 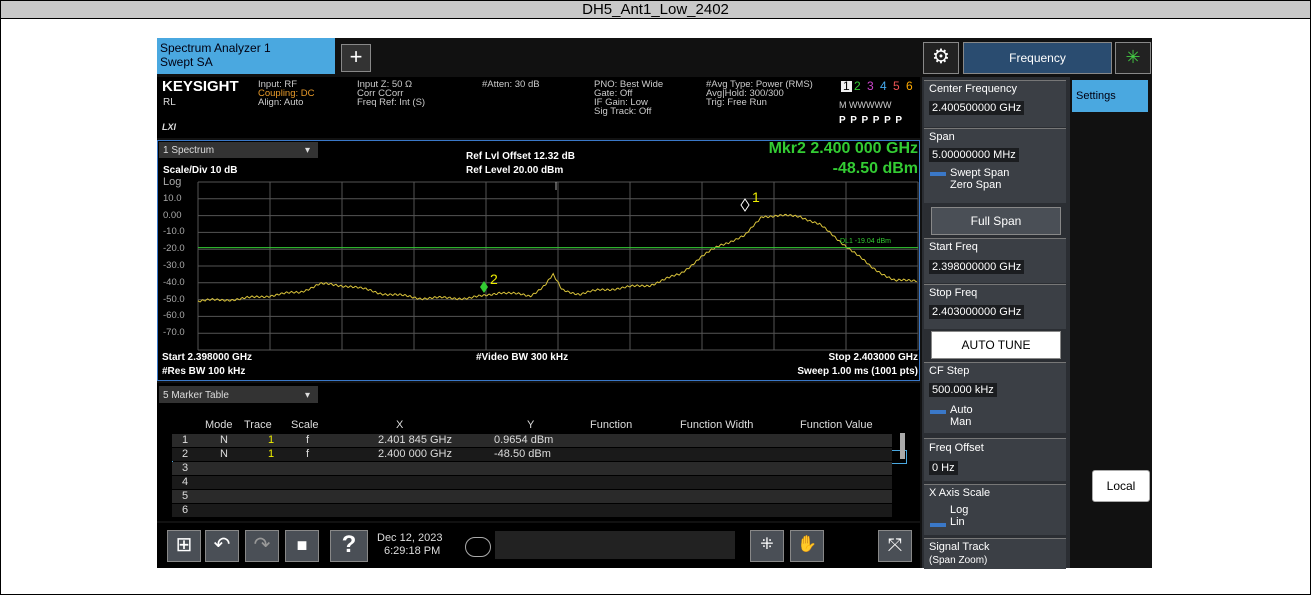 What do you see at coordinates (400, 425) in the screenshot?
I see `column-header: X` at bounding box center [400, 425].